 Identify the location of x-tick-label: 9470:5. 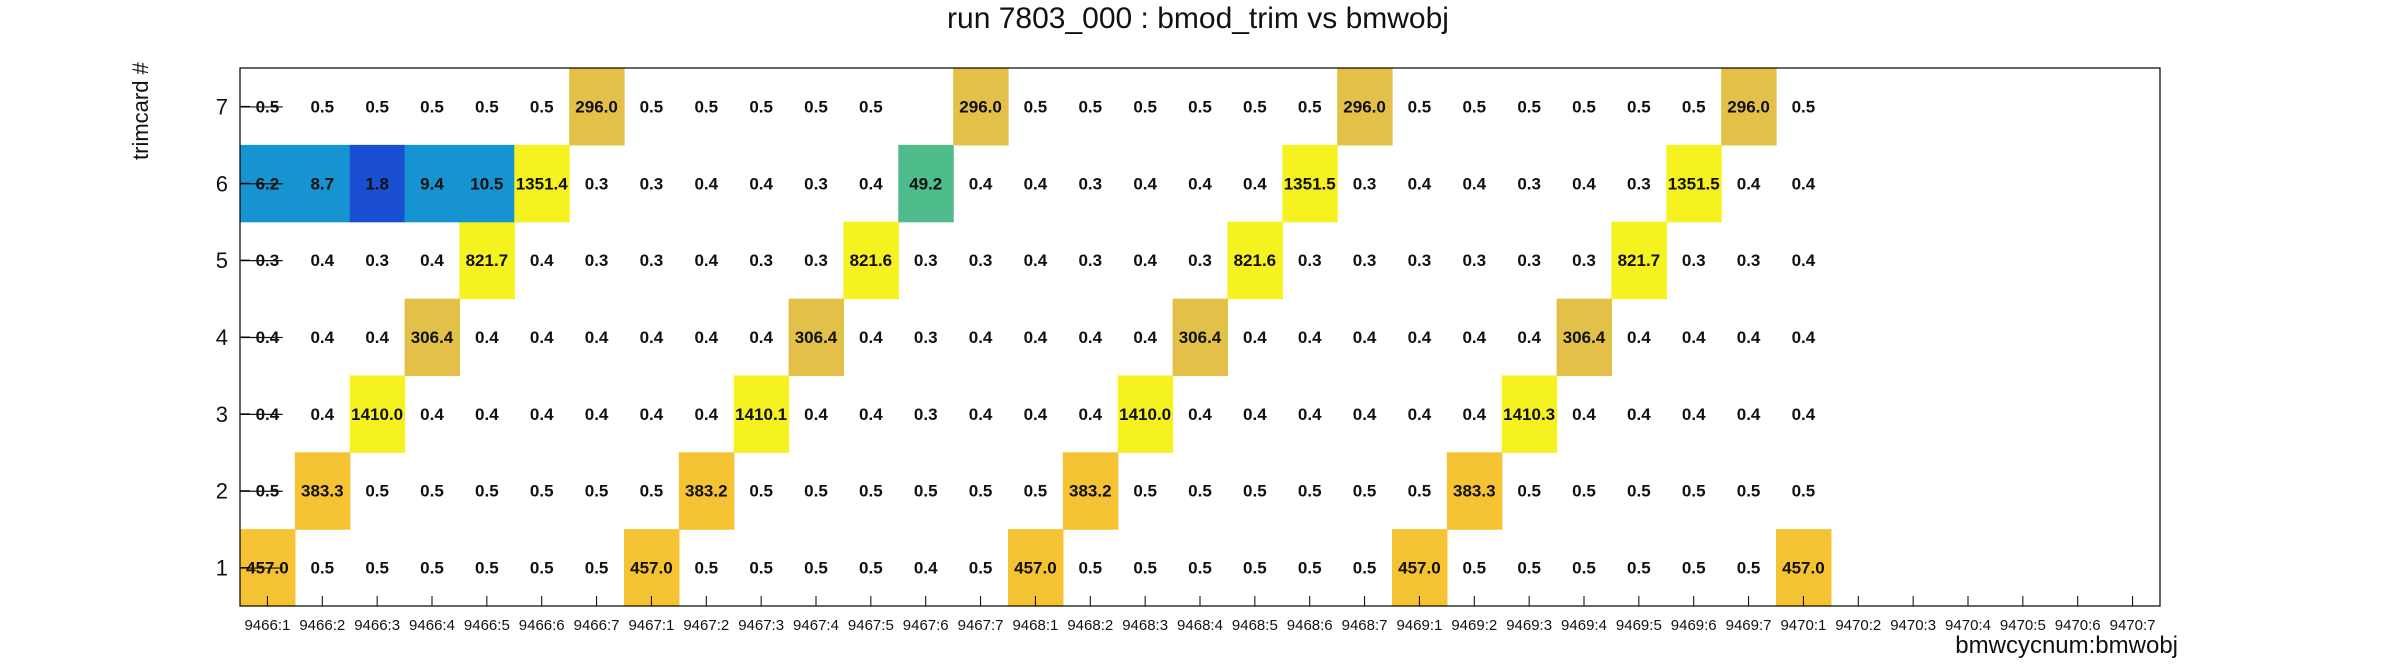
(2023, 625).